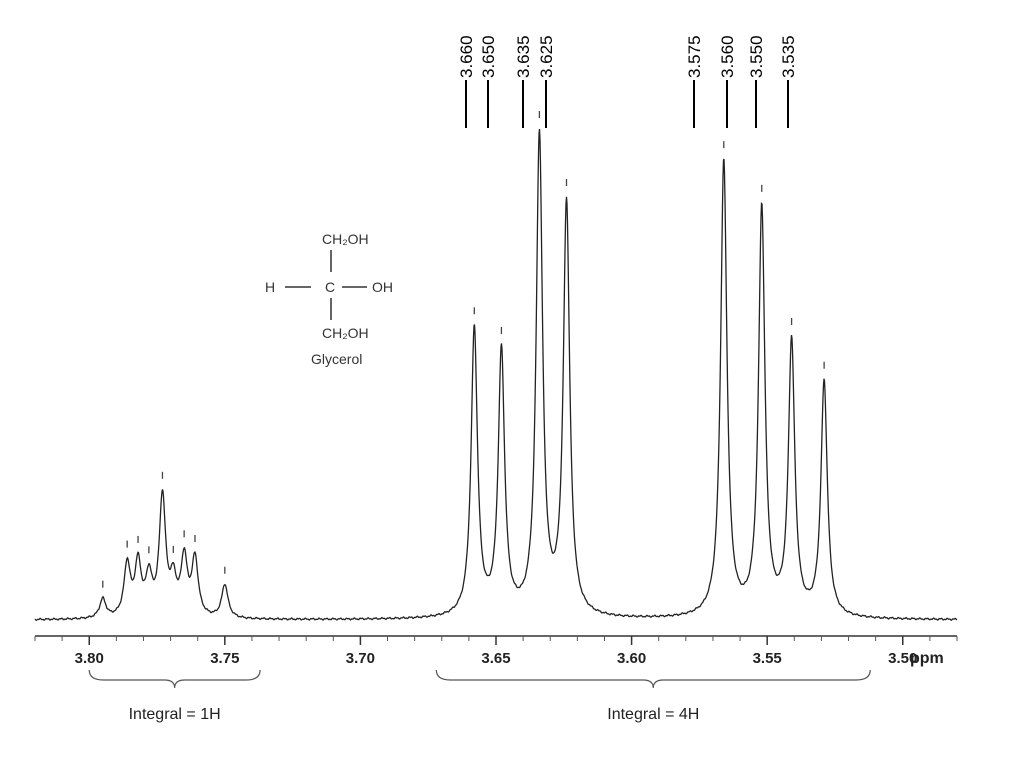 Image resolution: width=1024 pixels, height=760 pixels. What do you see at coordinates (330, 287) in the screenshot?
I see `molecule-c-atom: C` at bounding box center [330, 287].